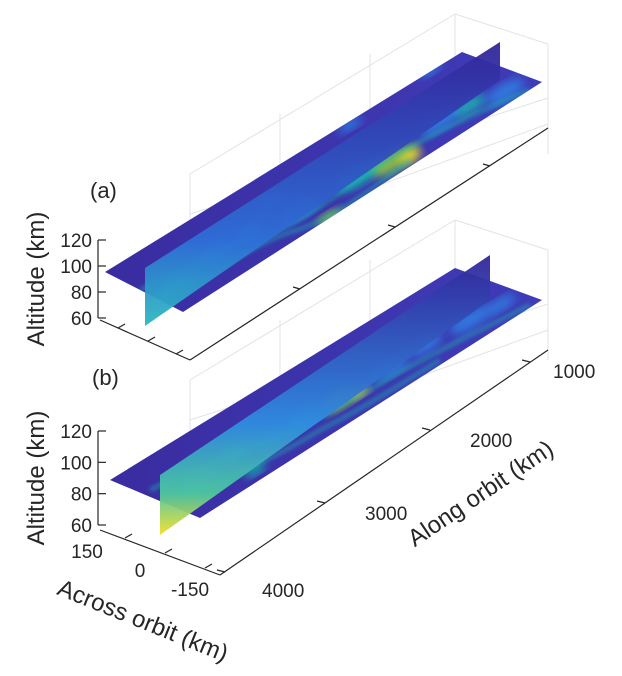 The image size is (622, 676). Describe the element at coordinates (140, 571) in the screenshot. I see `across-tick-label: 0` at that location.